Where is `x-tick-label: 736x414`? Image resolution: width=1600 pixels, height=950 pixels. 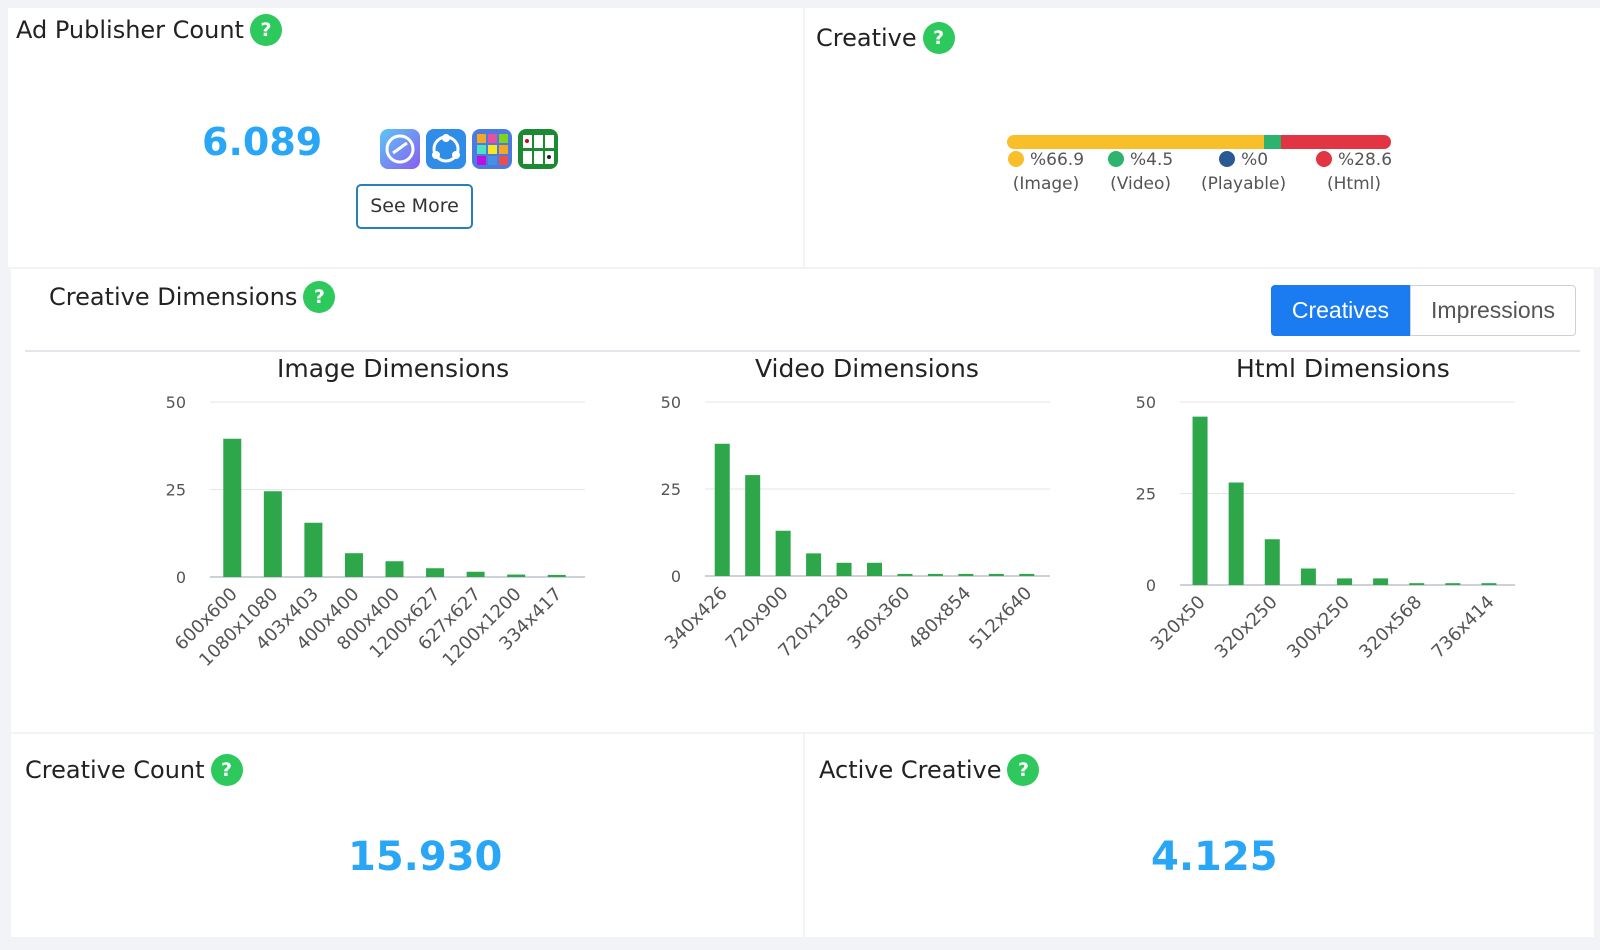
x-tick-label: 736x414 is located at coordinates (1463, 627).